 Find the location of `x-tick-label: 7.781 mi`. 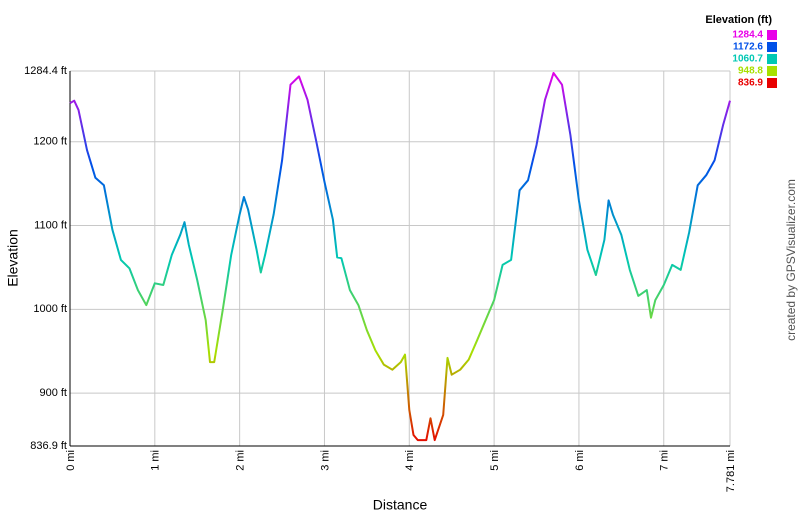

x-tick-label: 7.781 mi is located at coordinates (731, 471).